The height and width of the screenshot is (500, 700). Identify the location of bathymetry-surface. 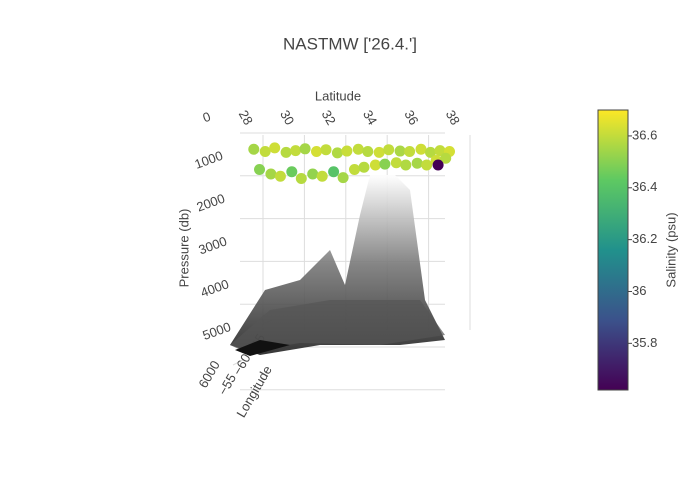
(337, 265).